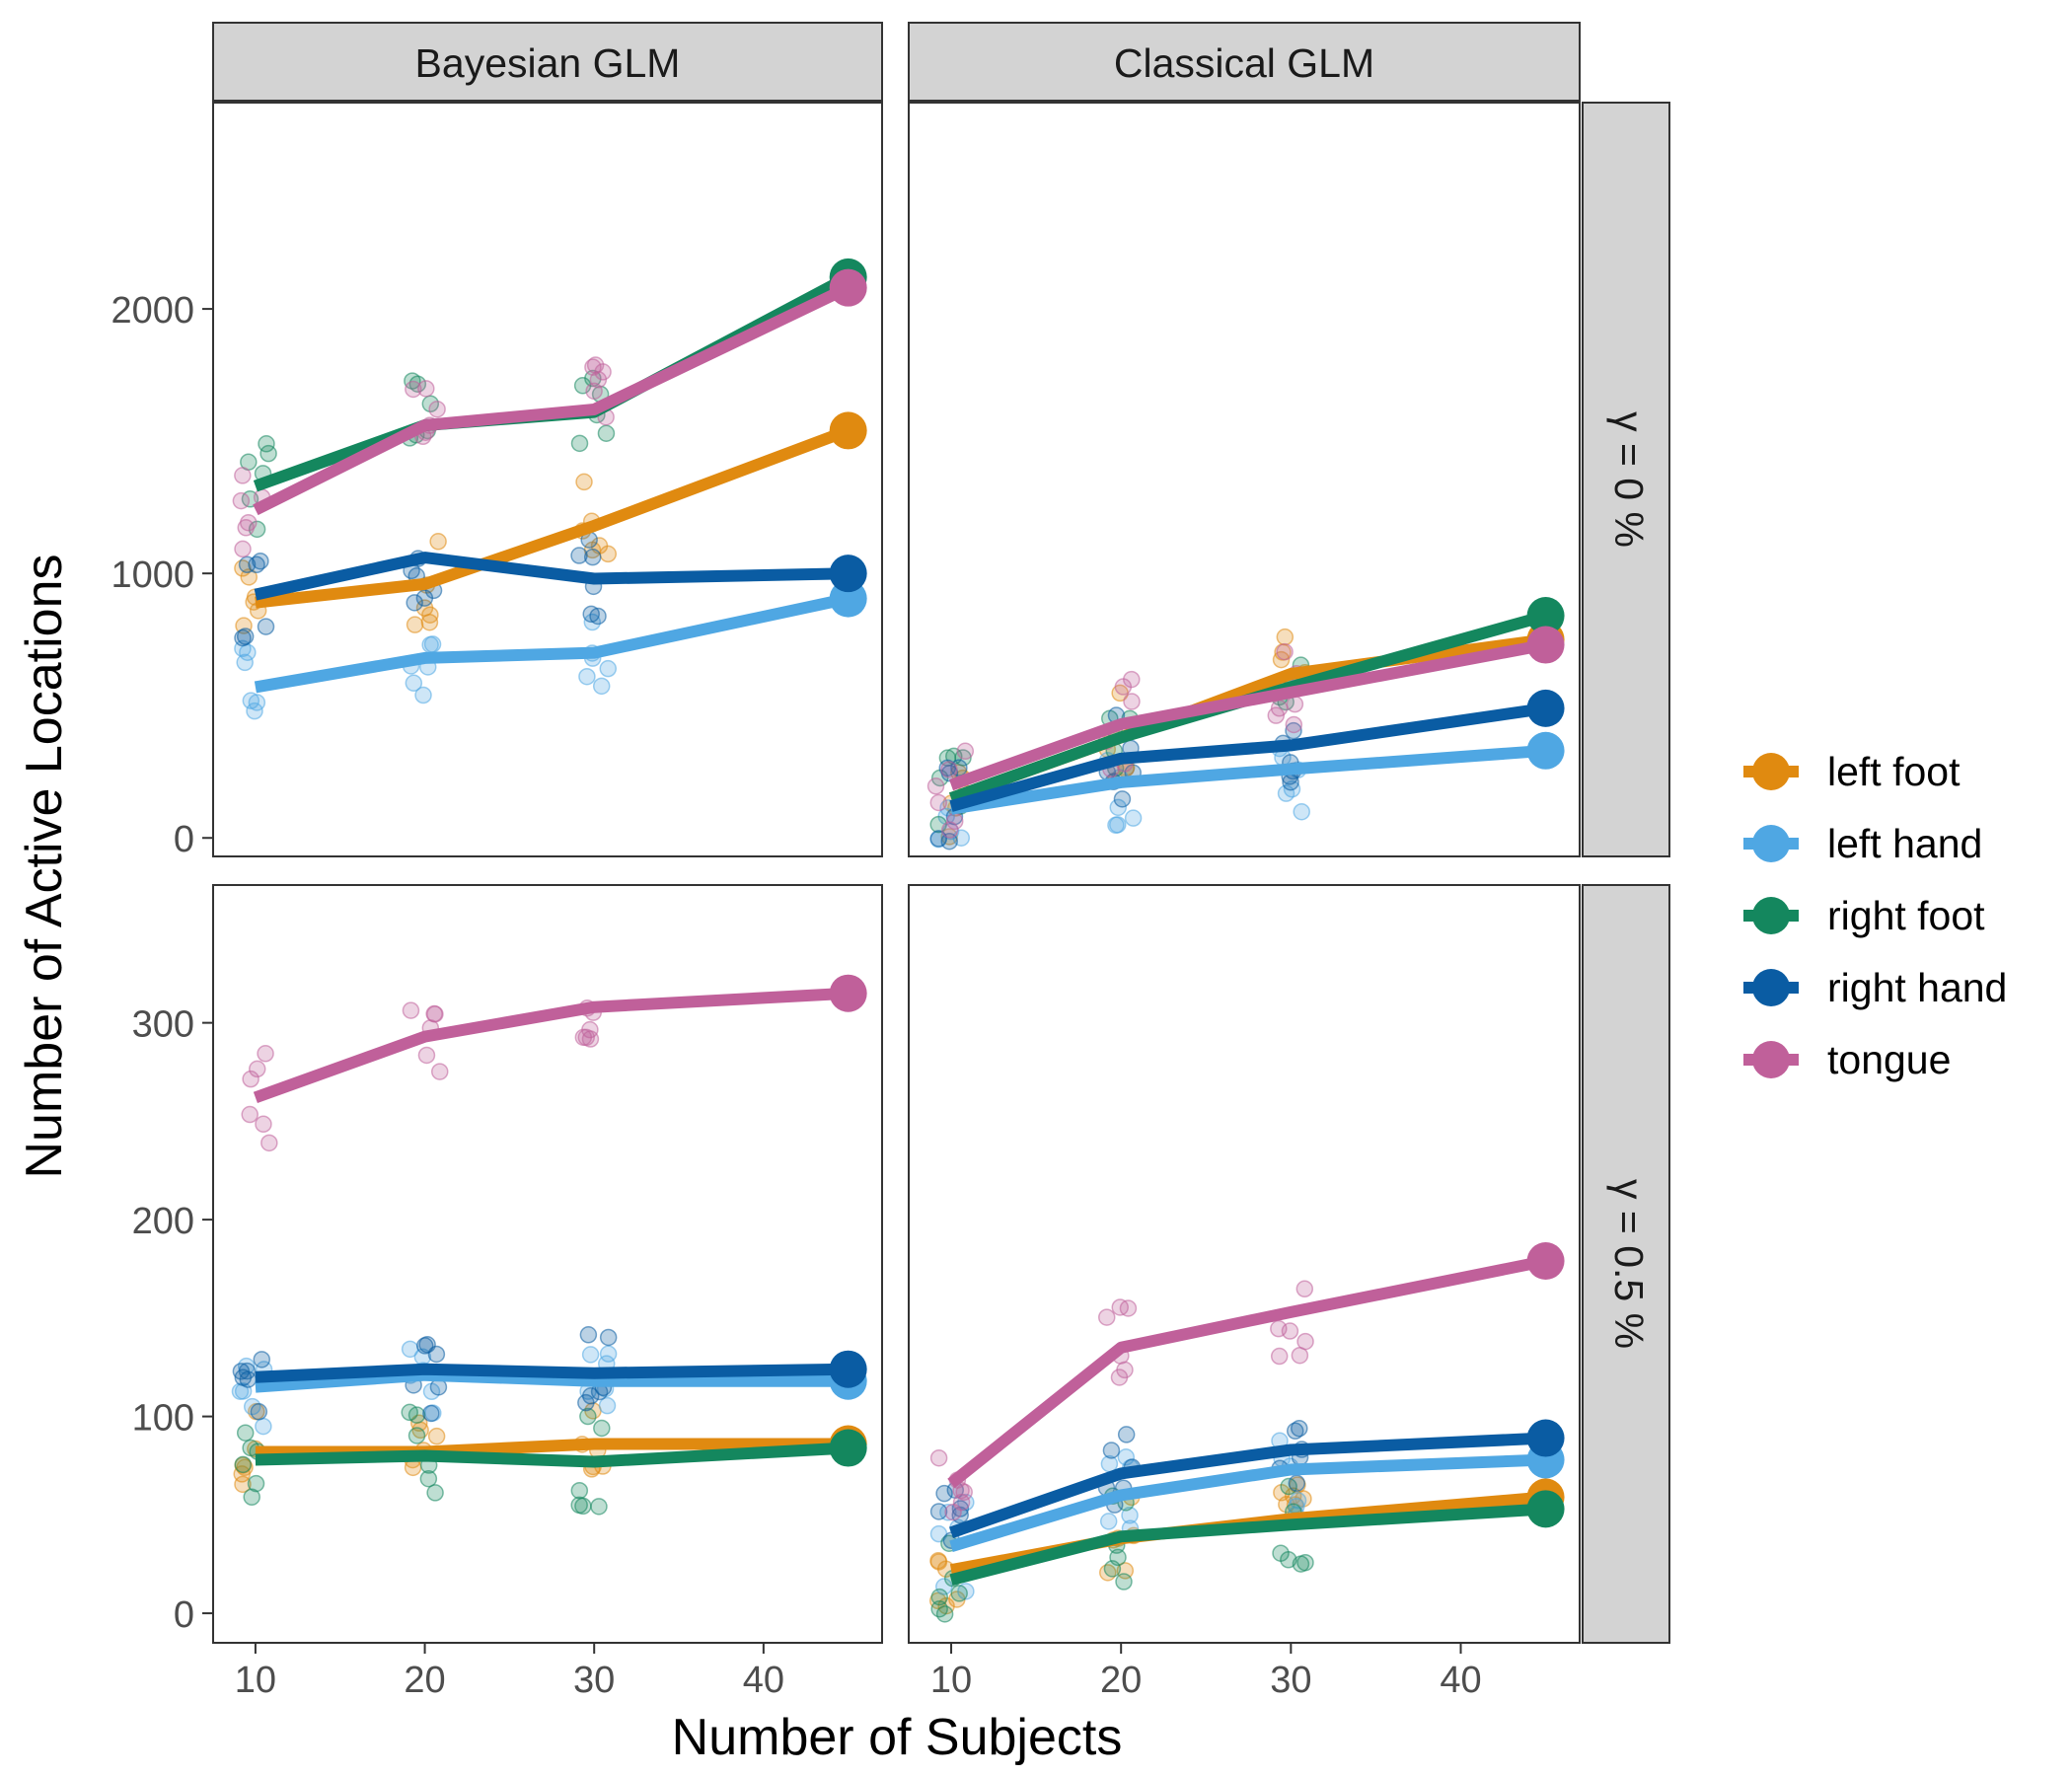 The image size is (2072, 1776). What do you see at coordinates (548, 63) in the screenshot?
I see `facet-label-bayesian: Bayesian GLM` at bounding box center [548, 63].